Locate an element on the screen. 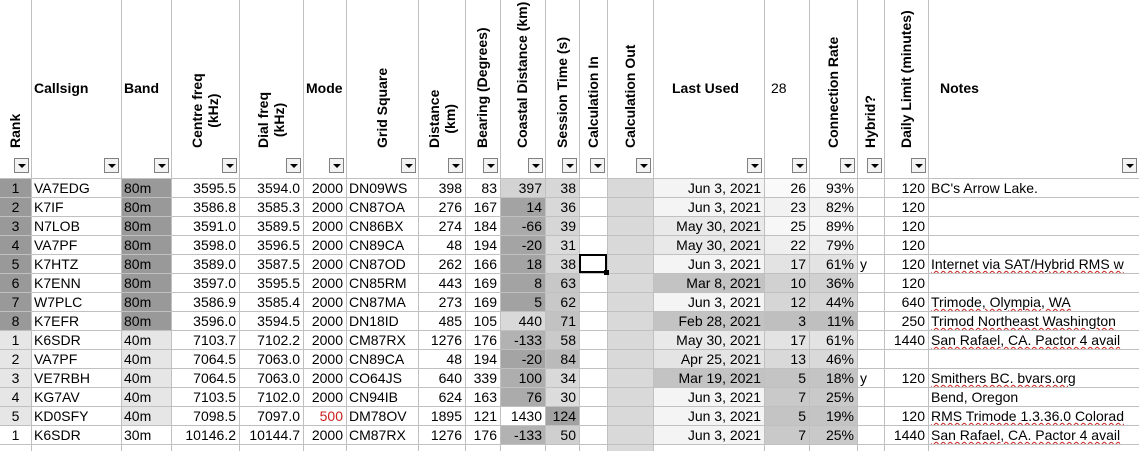 The image size is (1139, 451). cell-session: 124 is located at coordinates (562, 416).